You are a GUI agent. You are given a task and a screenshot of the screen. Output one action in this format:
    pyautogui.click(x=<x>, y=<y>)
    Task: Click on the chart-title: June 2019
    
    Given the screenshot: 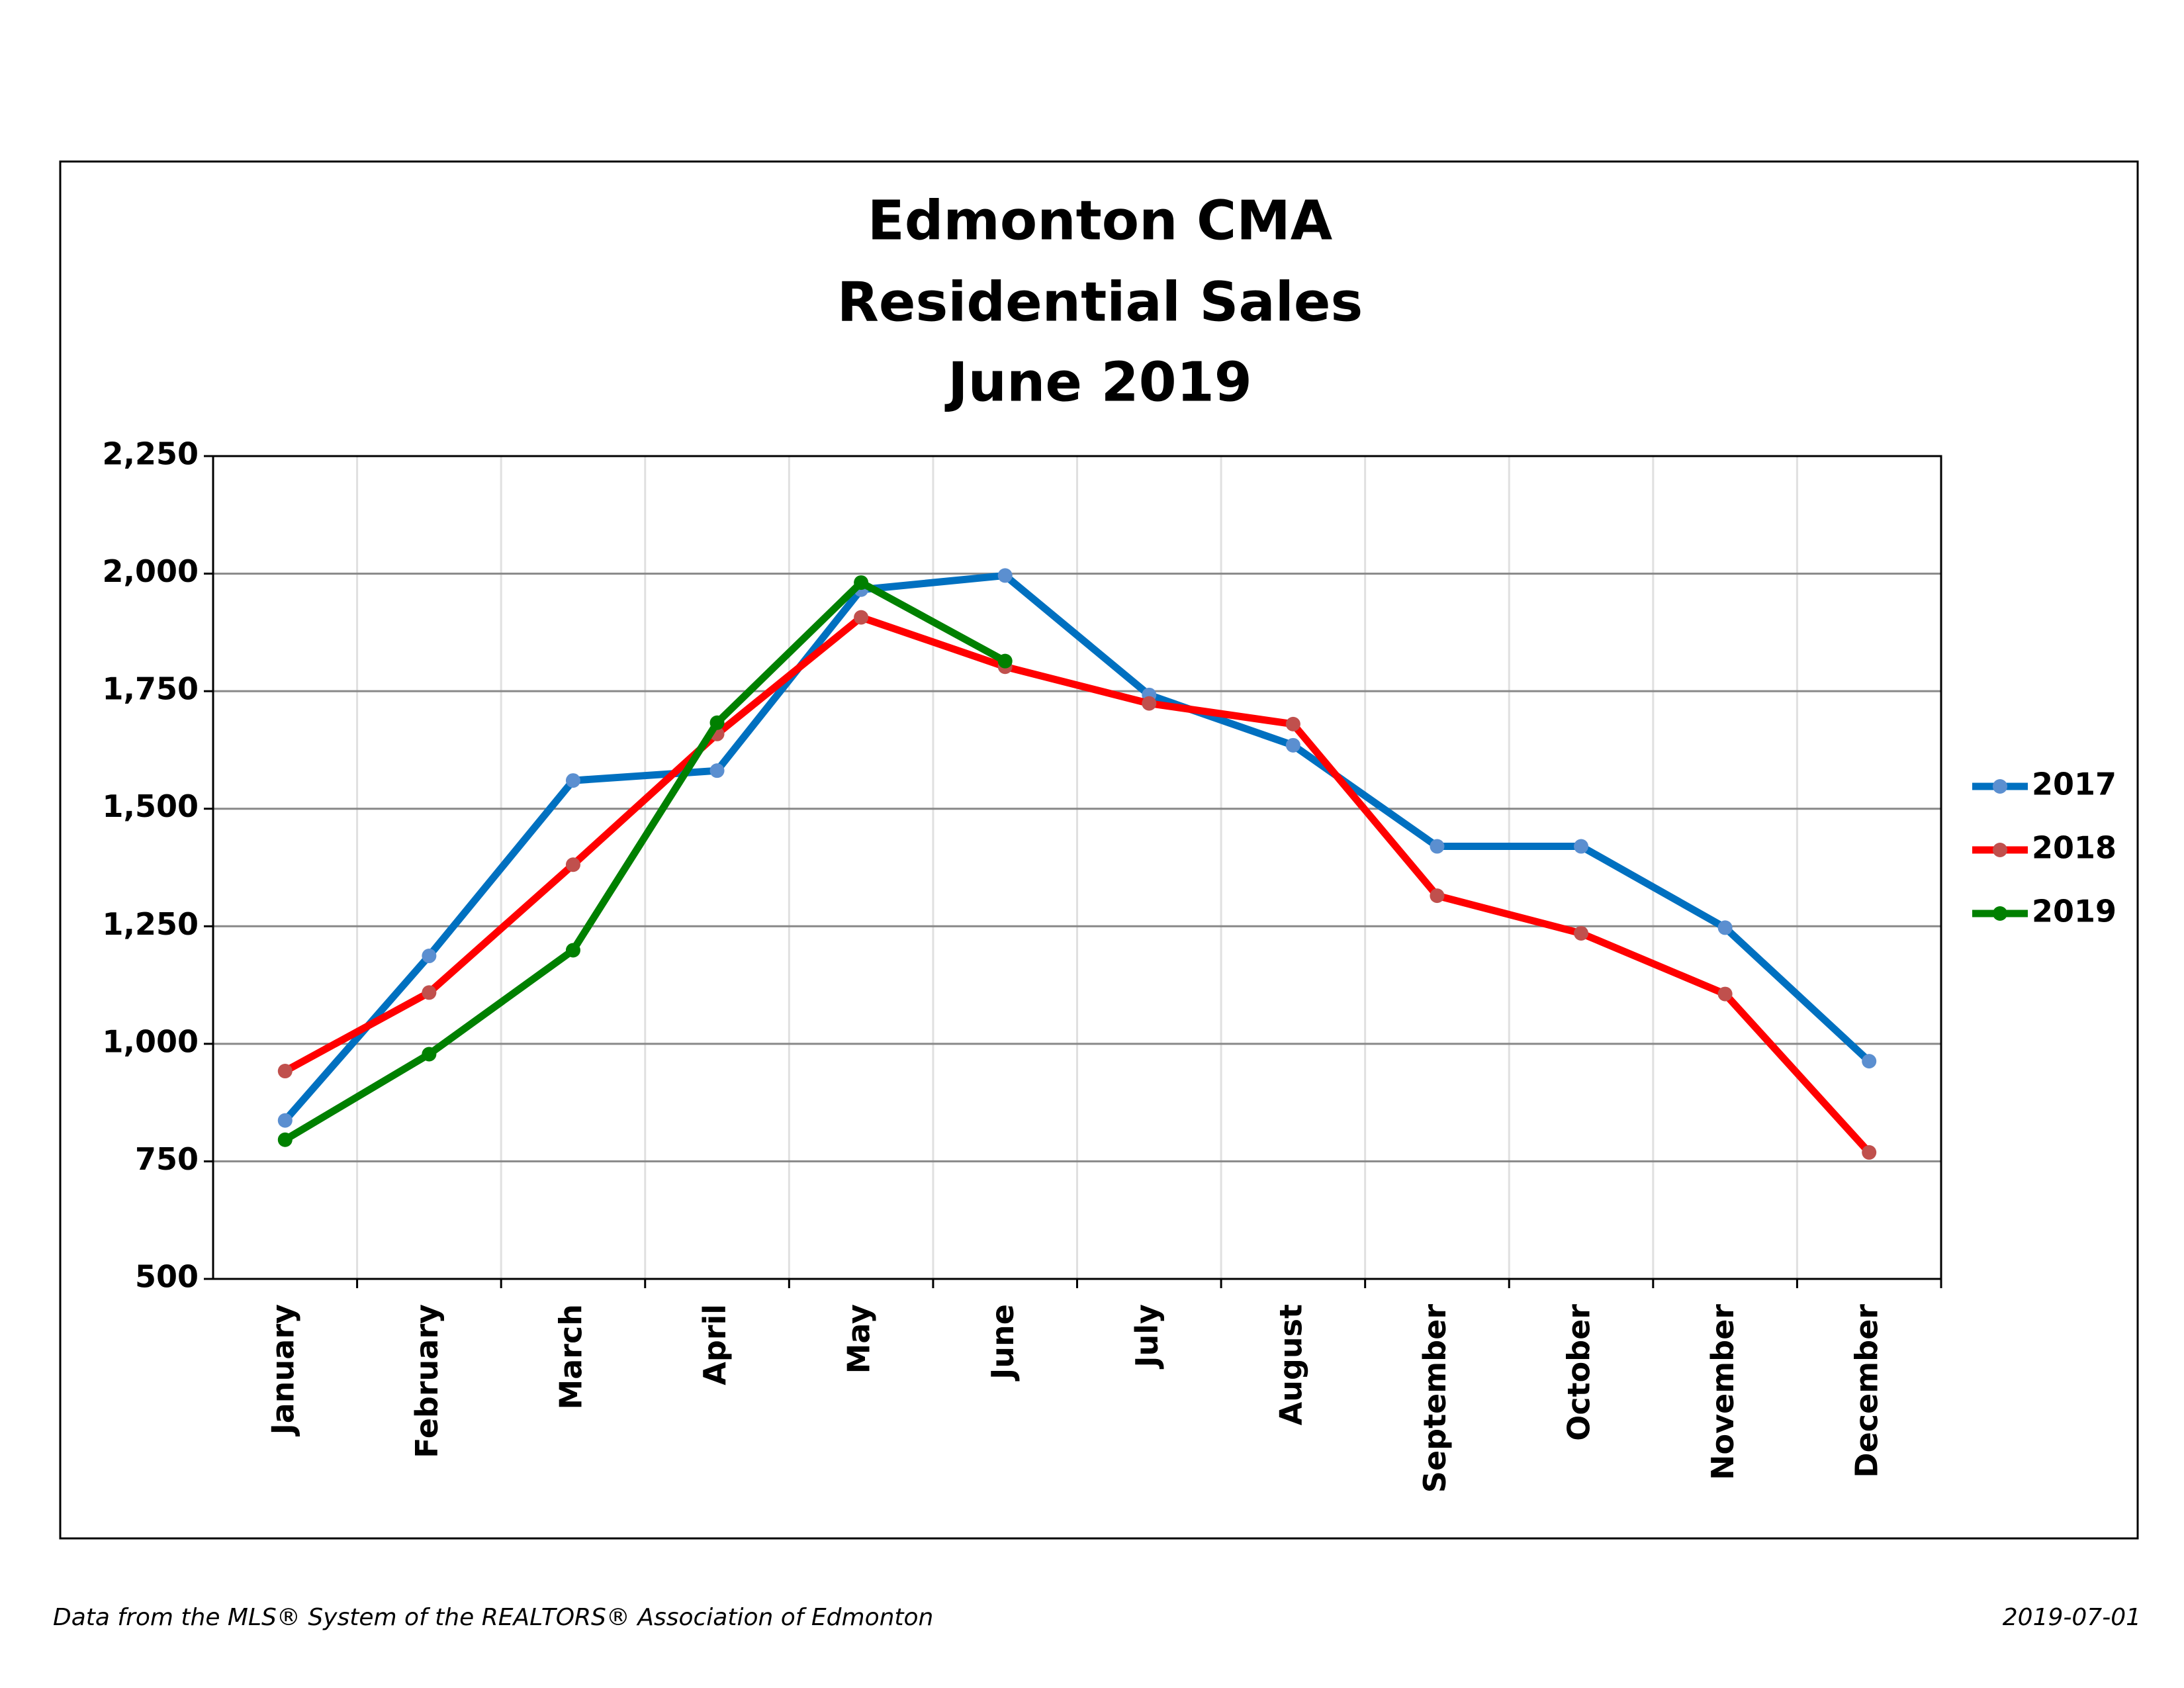 What is the action you would take?
    pyautogui.click(x=1098, y=382)
    